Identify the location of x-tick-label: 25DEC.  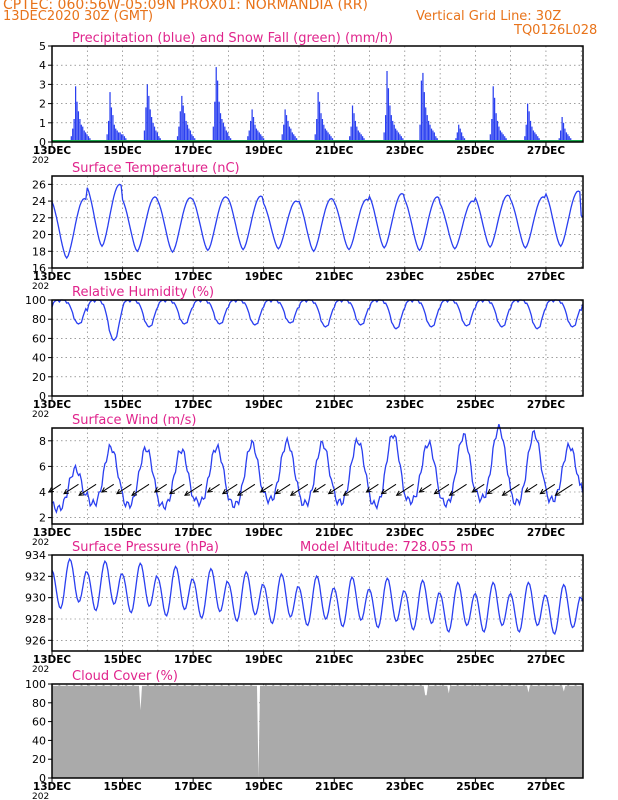
(475, 277).